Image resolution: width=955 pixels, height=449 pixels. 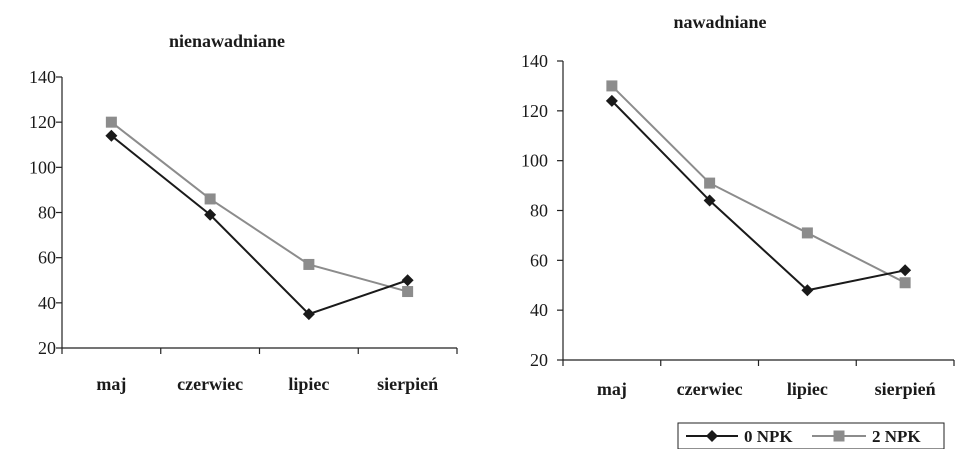 What do you see at coordinates (227, 41) in the screenshot?
I see `chart-title: nienawadniane` at bounding box center [227, 41].